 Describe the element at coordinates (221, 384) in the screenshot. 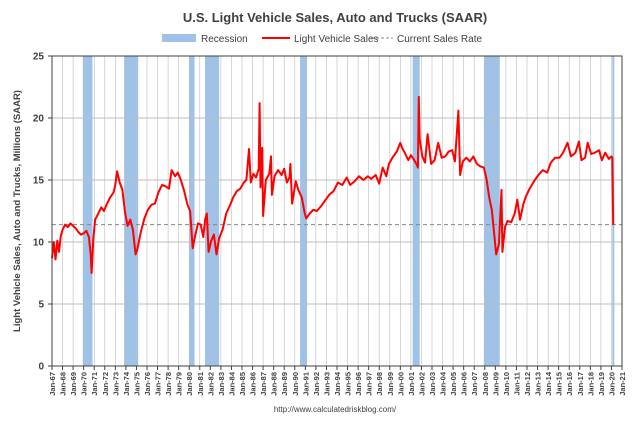

I see `x-tick-label: Jan-83` at that location.